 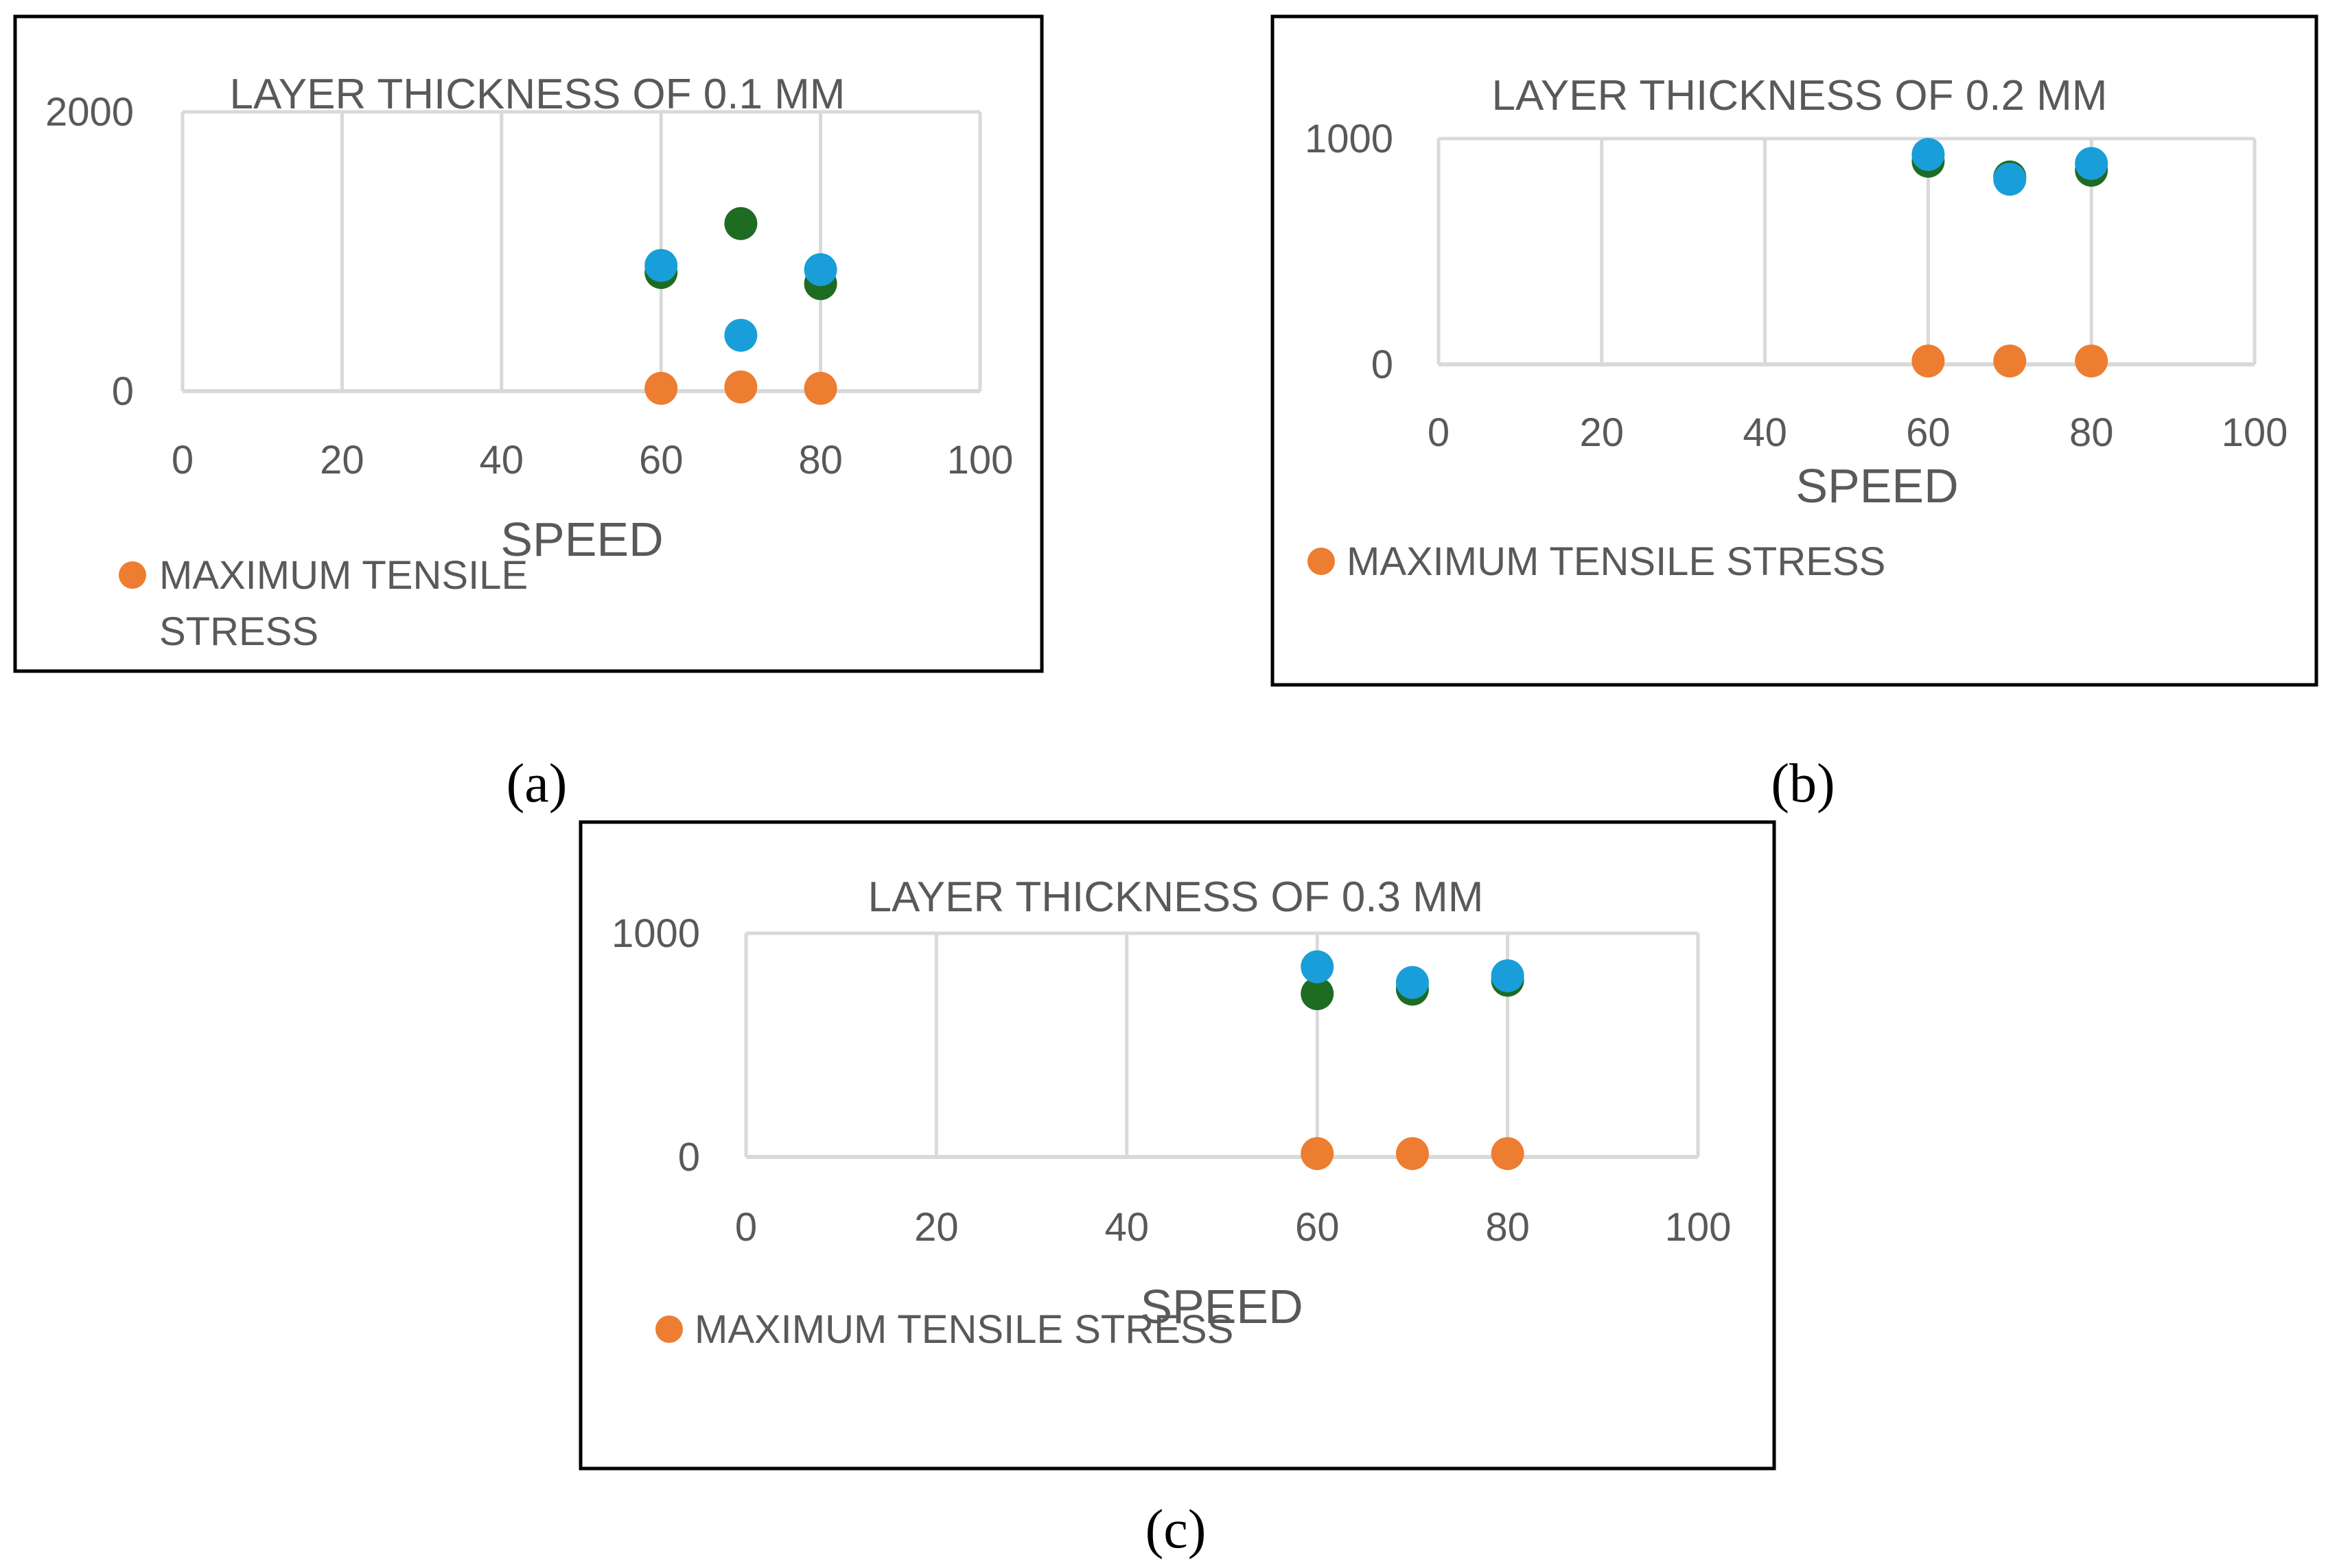 What do you see at coordinates (89, 112) in the screenshot?
I see `y-tick-label: 2000` at bounding box center [89, 112].